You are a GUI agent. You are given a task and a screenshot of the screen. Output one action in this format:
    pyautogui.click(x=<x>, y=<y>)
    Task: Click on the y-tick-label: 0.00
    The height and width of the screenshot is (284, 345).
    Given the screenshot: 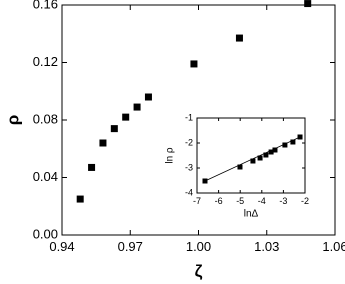 What is the action you would take?
    pyautogui.click(x=45, y=233)
    